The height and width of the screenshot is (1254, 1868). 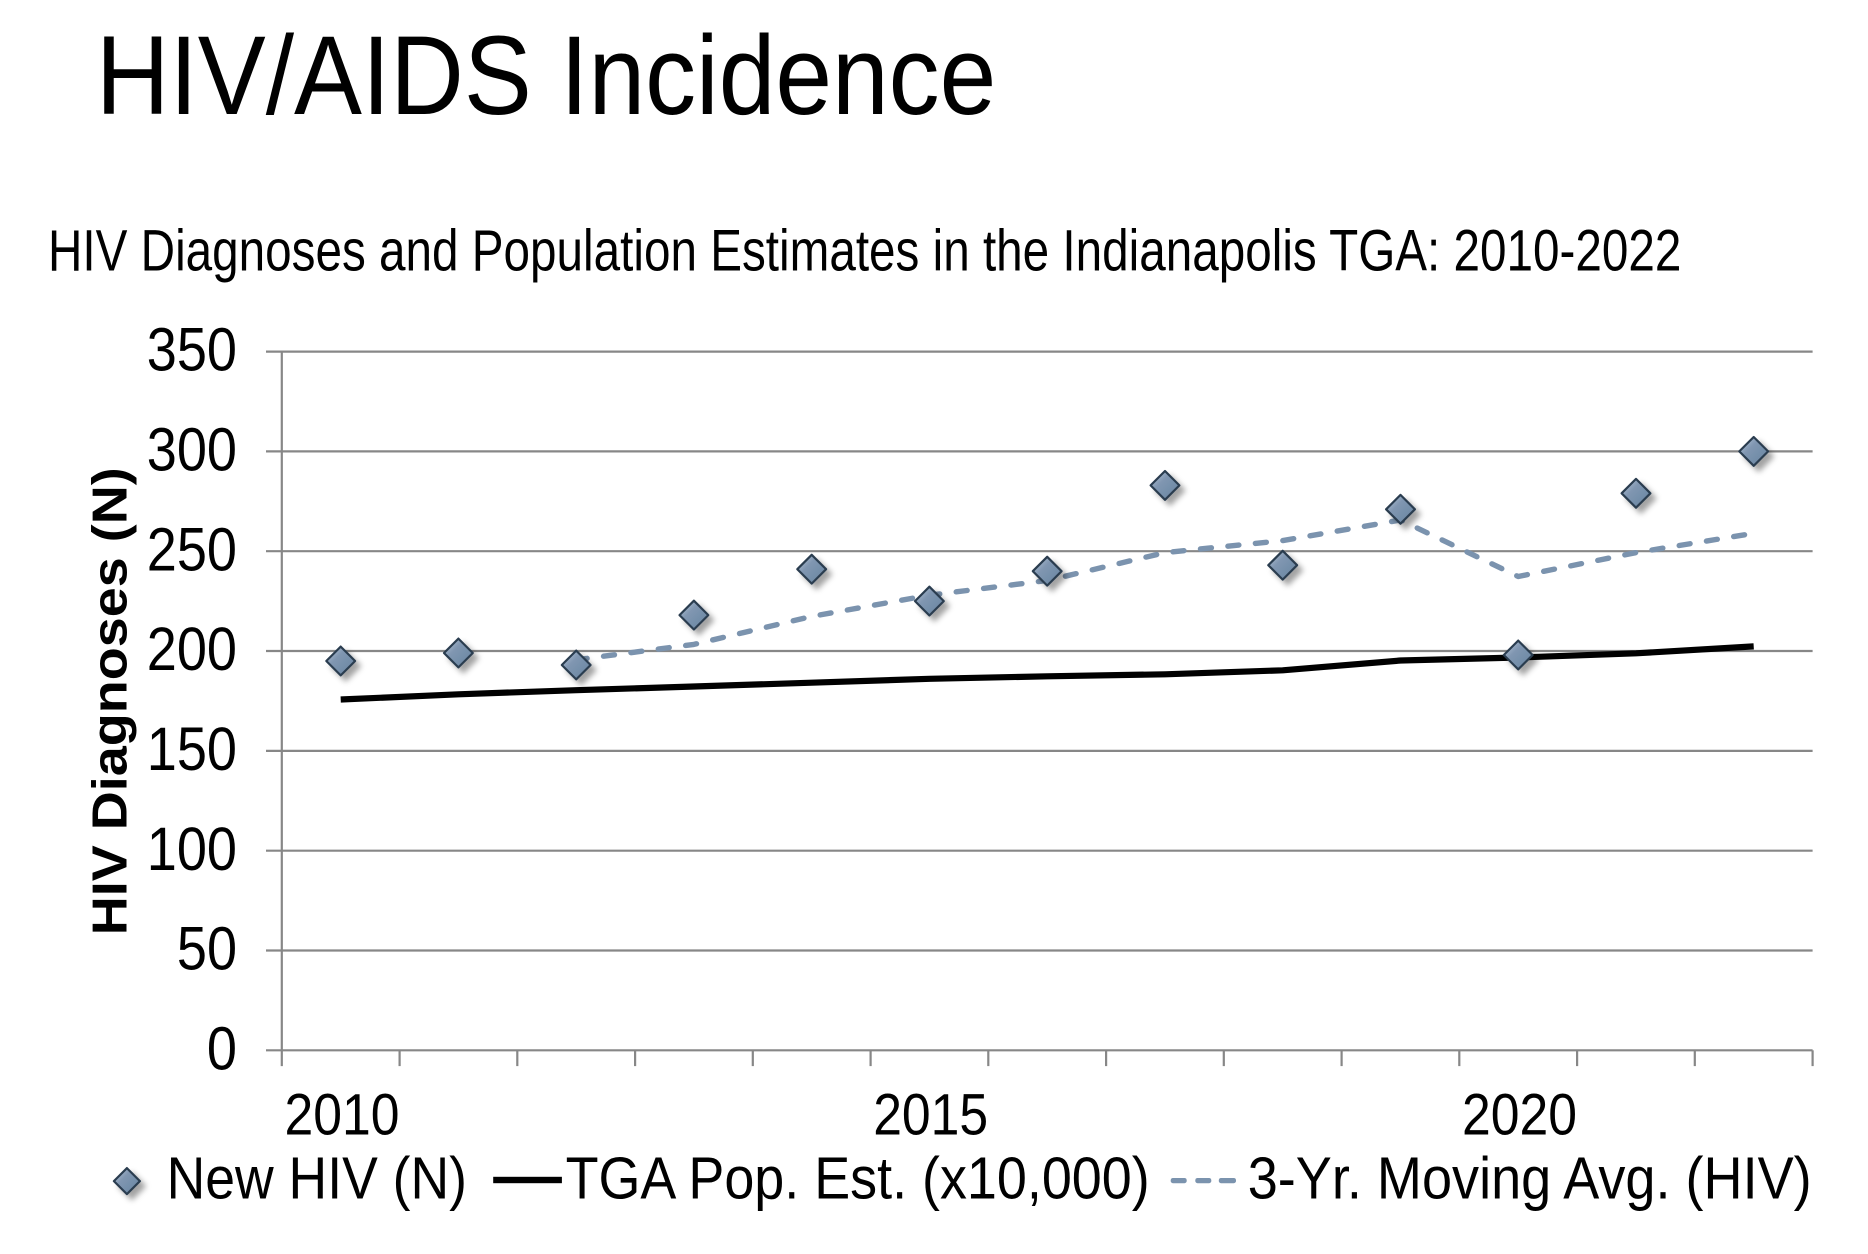 What do you see at coordinates (192, 450) in the screenshot?
I see `svg-text: 300` at bounding box center [192, 450].